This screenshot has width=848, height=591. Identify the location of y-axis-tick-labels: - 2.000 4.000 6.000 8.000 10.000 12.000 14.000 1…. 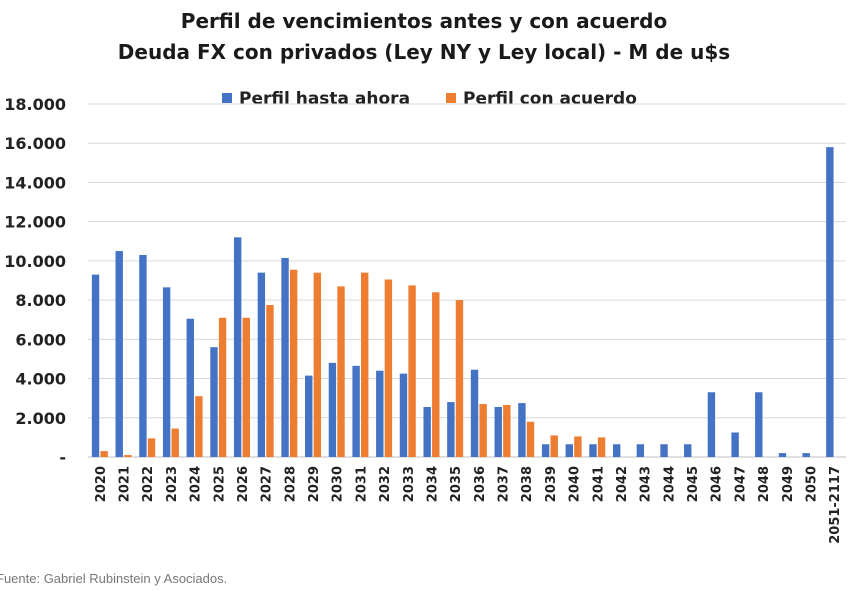
(35, 281).